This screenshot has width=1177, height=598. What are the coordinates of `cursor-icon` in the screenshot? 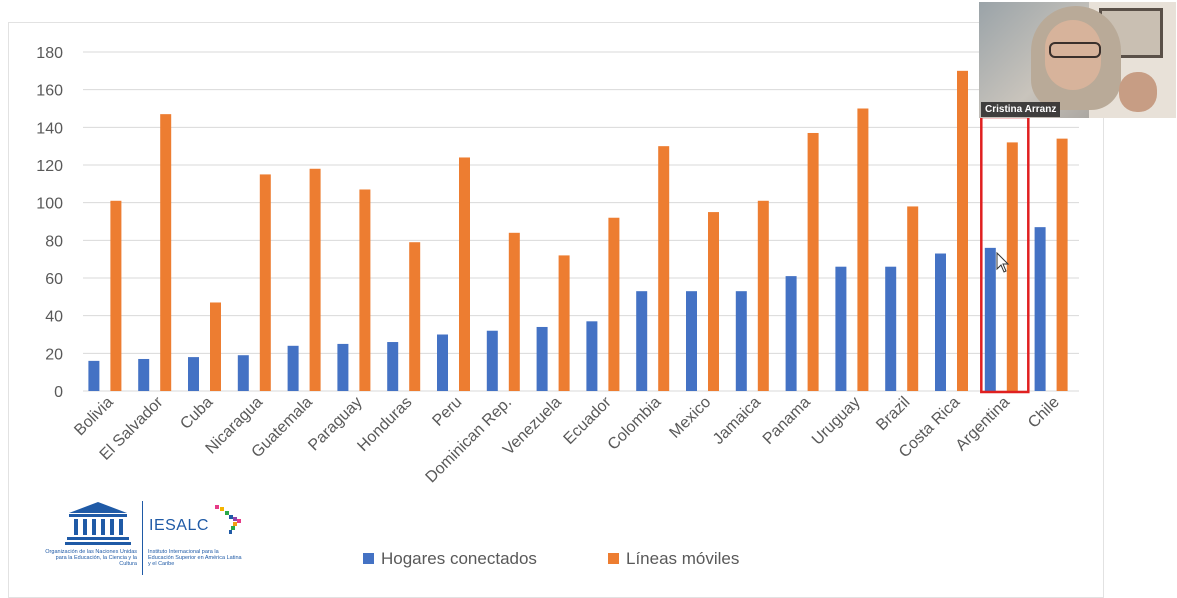 It's located at (1003, 262).